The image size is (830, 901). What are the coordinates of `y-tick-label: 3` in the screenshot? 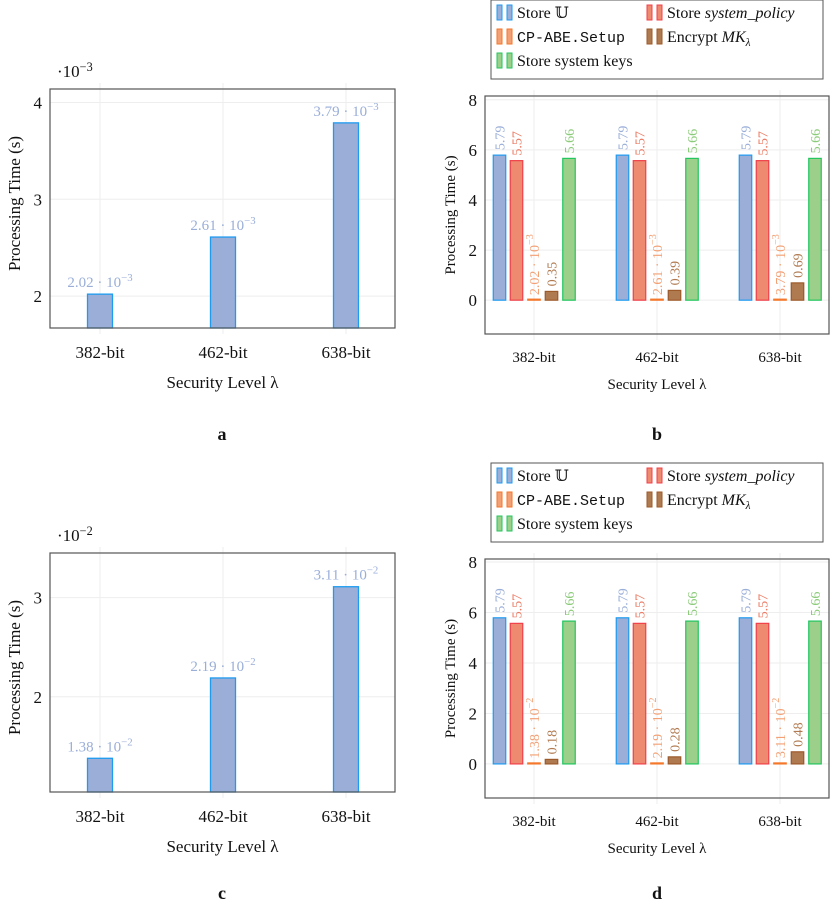 It's located at (38, 199).